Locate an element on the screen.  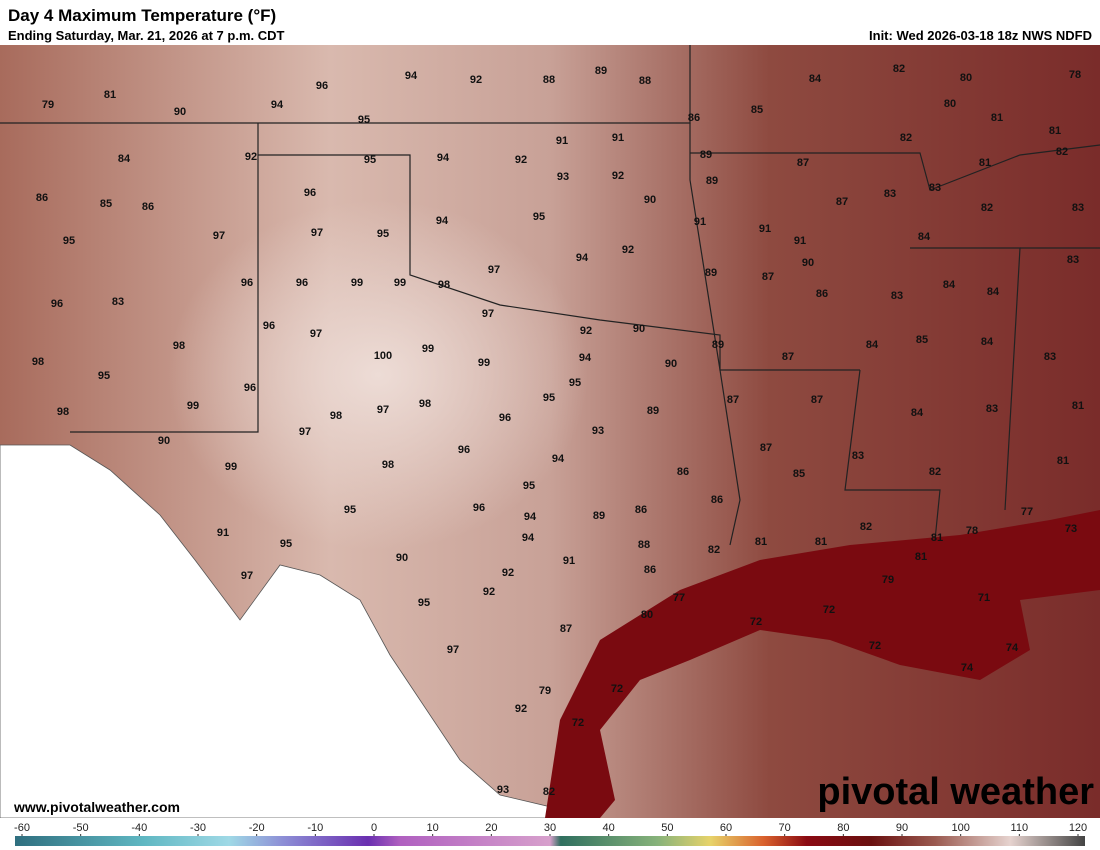
temperature-label: 88 is located at coordinates (645, 81).